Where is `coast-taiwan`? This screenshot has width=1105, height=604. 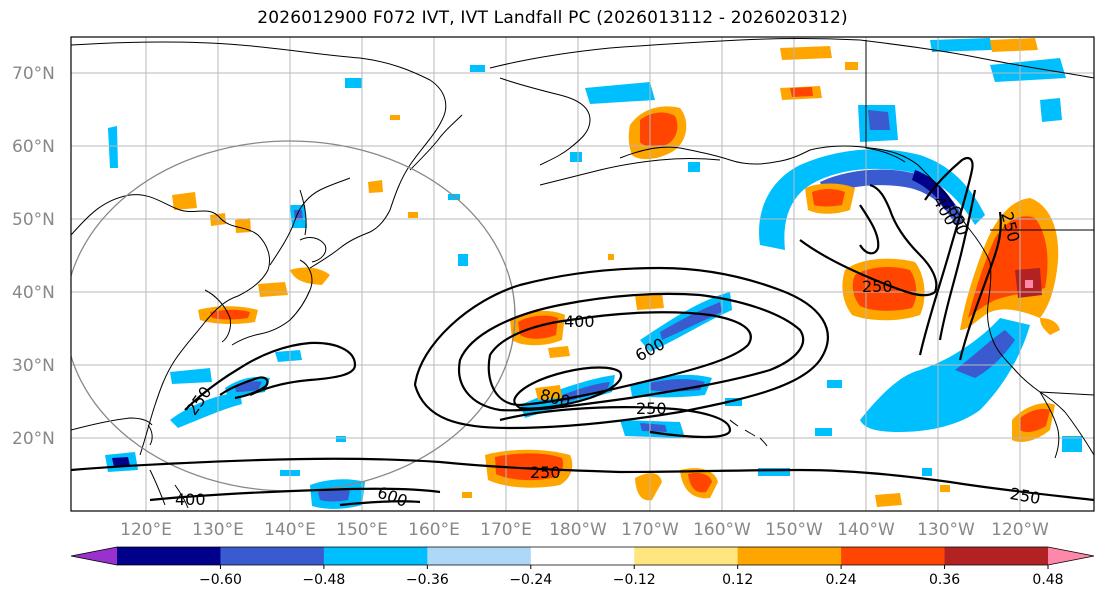
coast-taiwan is located at coordinates (150, 435).